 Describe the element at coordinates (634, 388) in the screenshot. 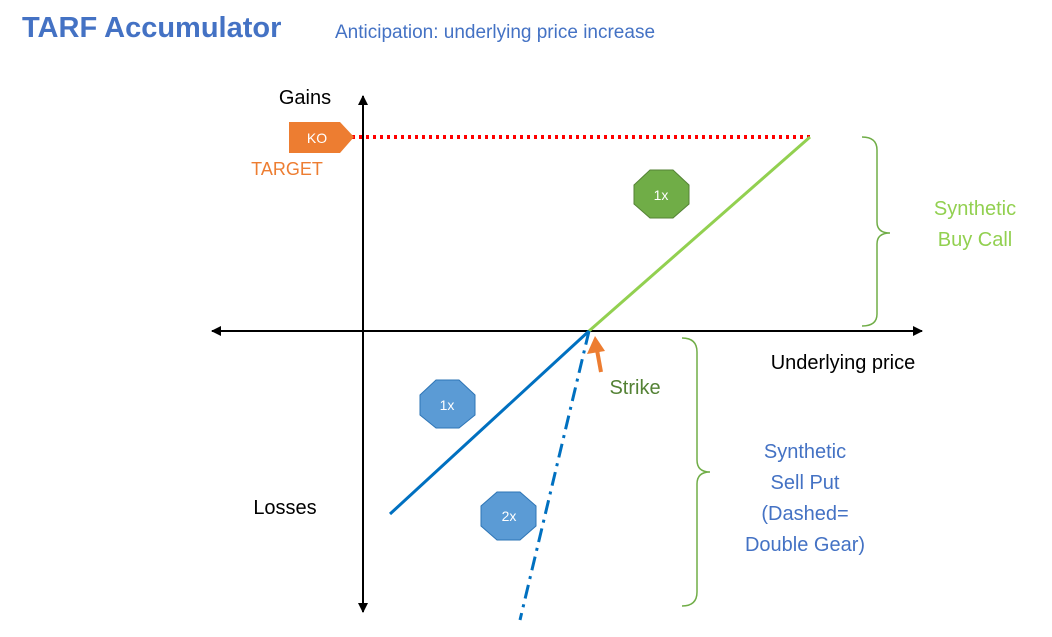

I see `strike-label: Strike` at that location.